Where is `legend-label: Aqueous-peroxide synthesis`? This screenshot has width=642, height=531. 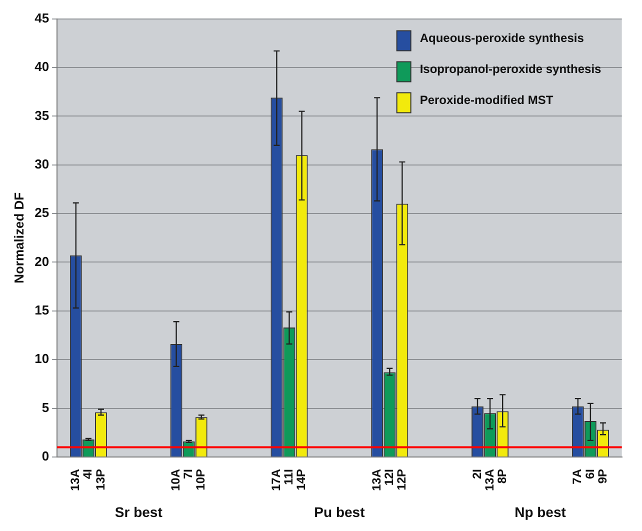
legend-label: Aqueous-peroxide synthesis is located at coordinates (502, 38).